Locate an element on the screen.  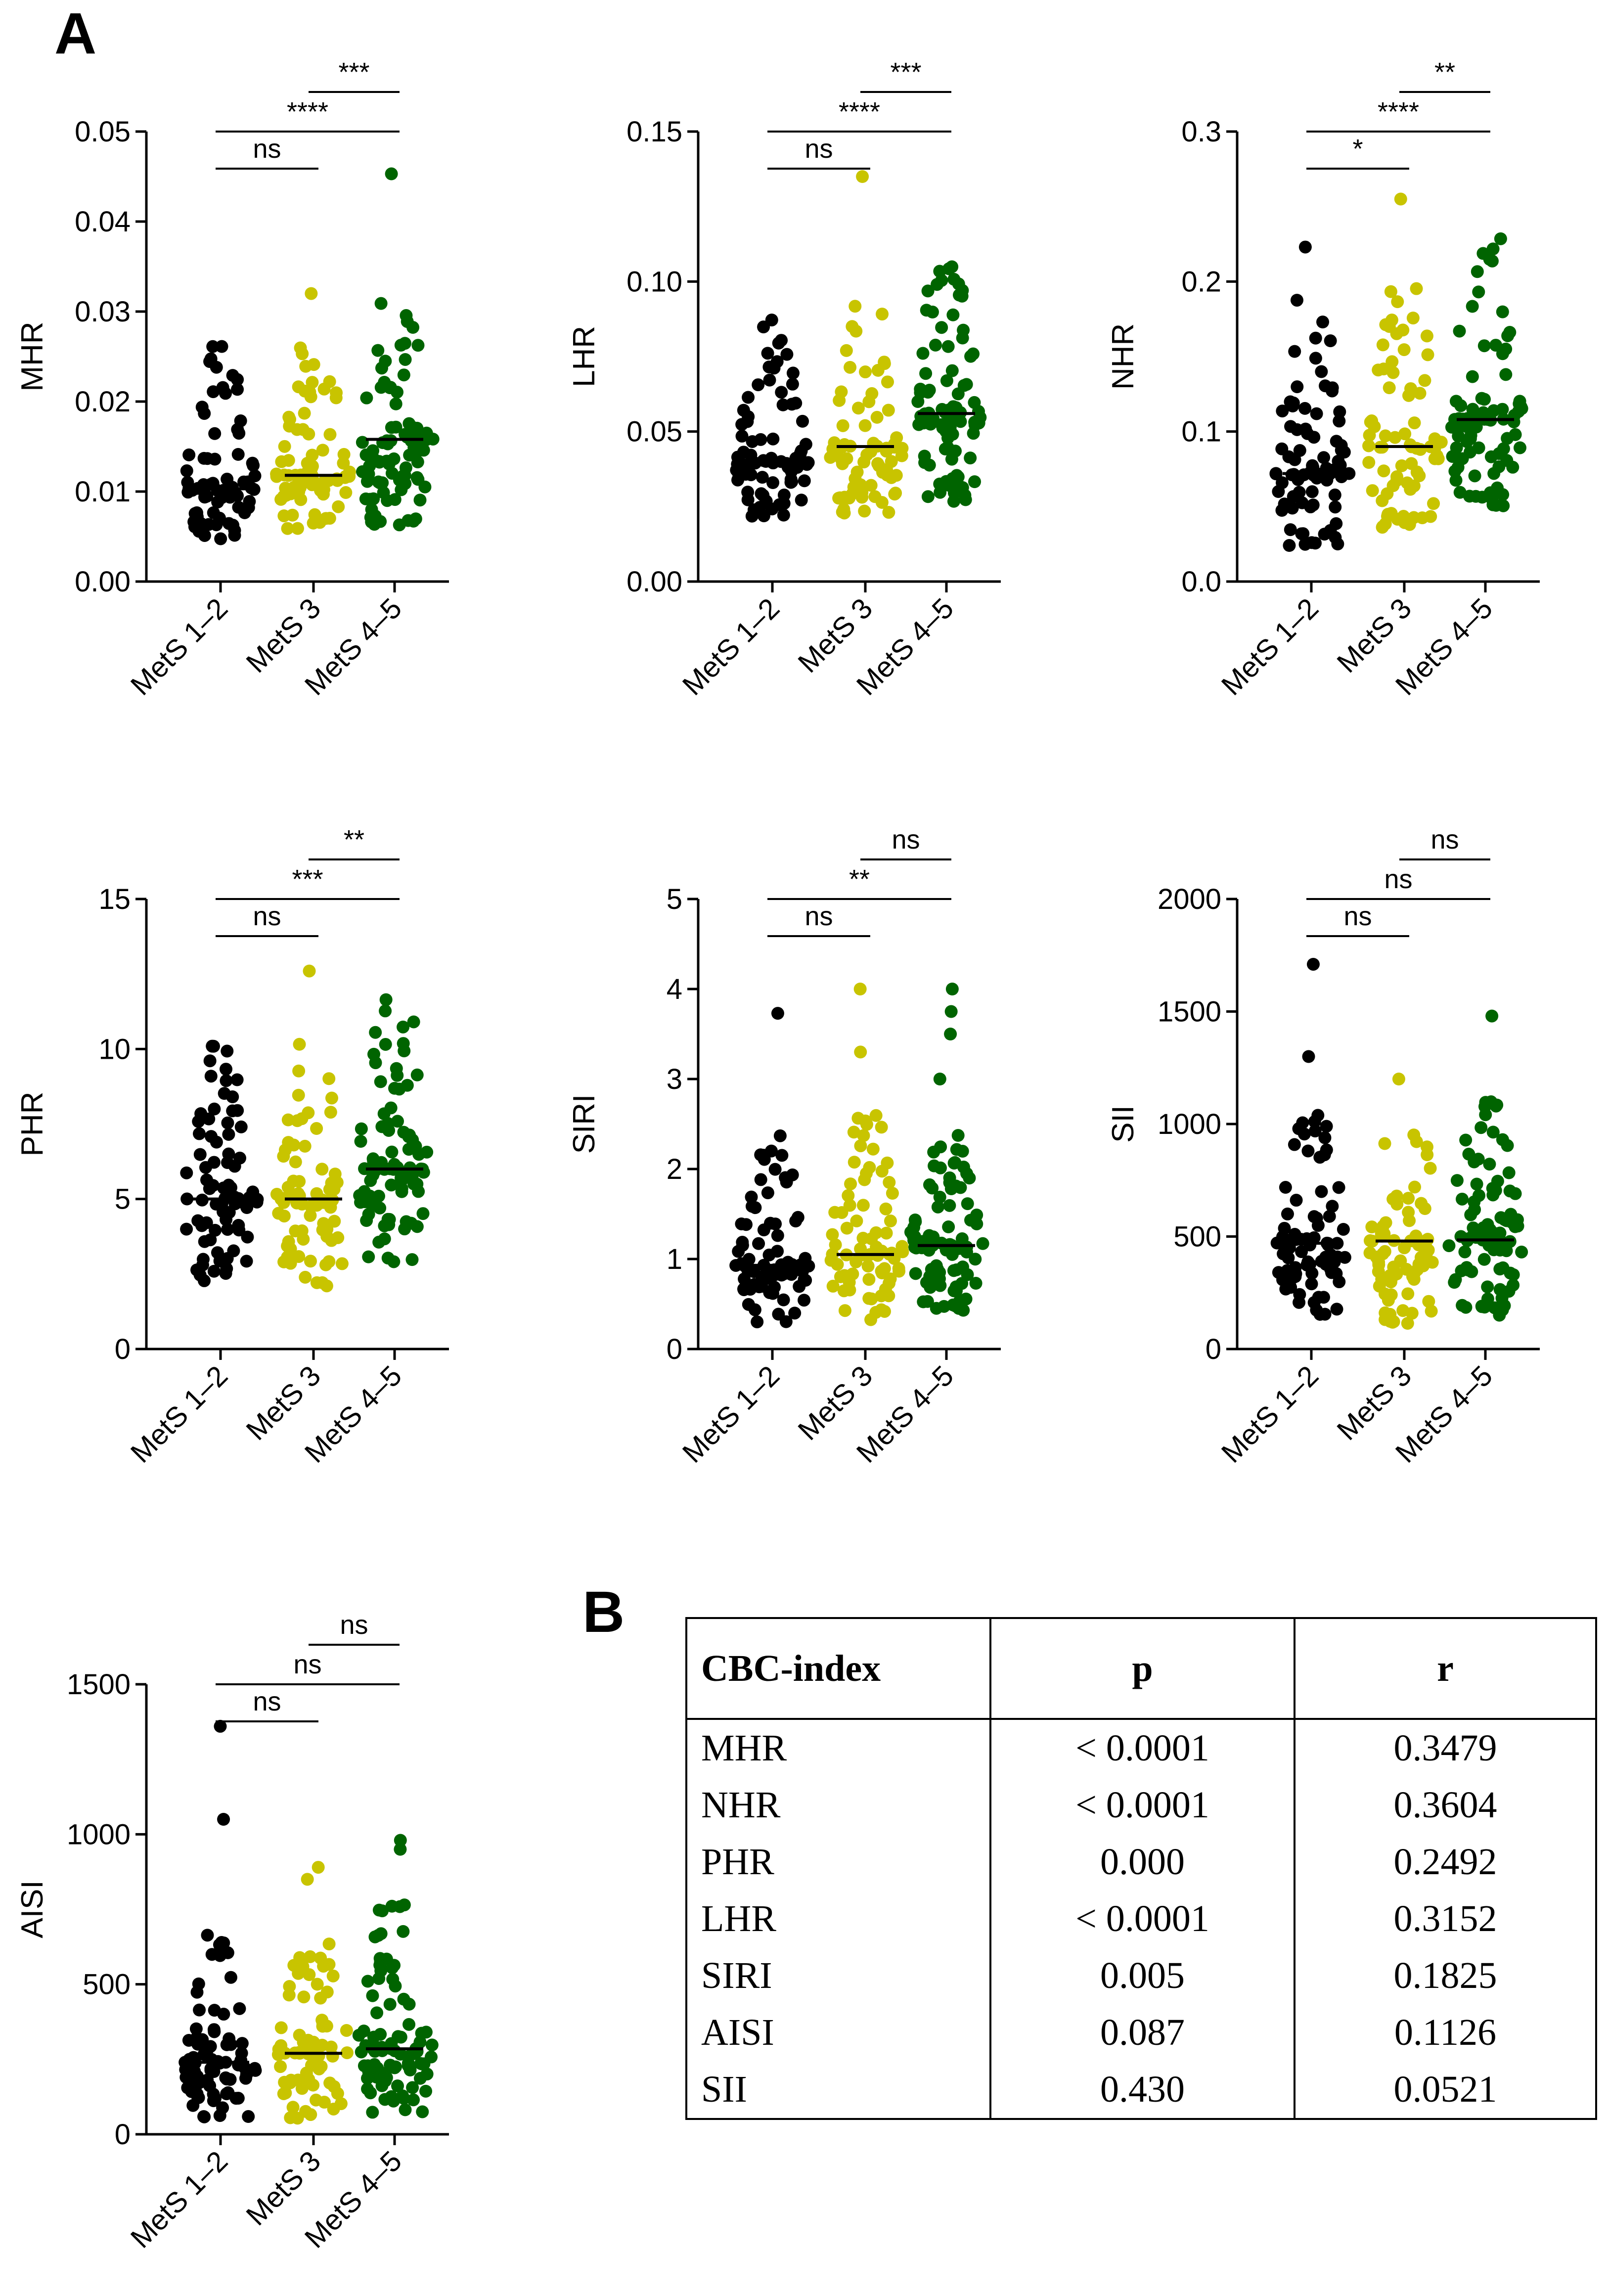
table-cell-r: 0.3479 is located at coordinates (1445, 1748).